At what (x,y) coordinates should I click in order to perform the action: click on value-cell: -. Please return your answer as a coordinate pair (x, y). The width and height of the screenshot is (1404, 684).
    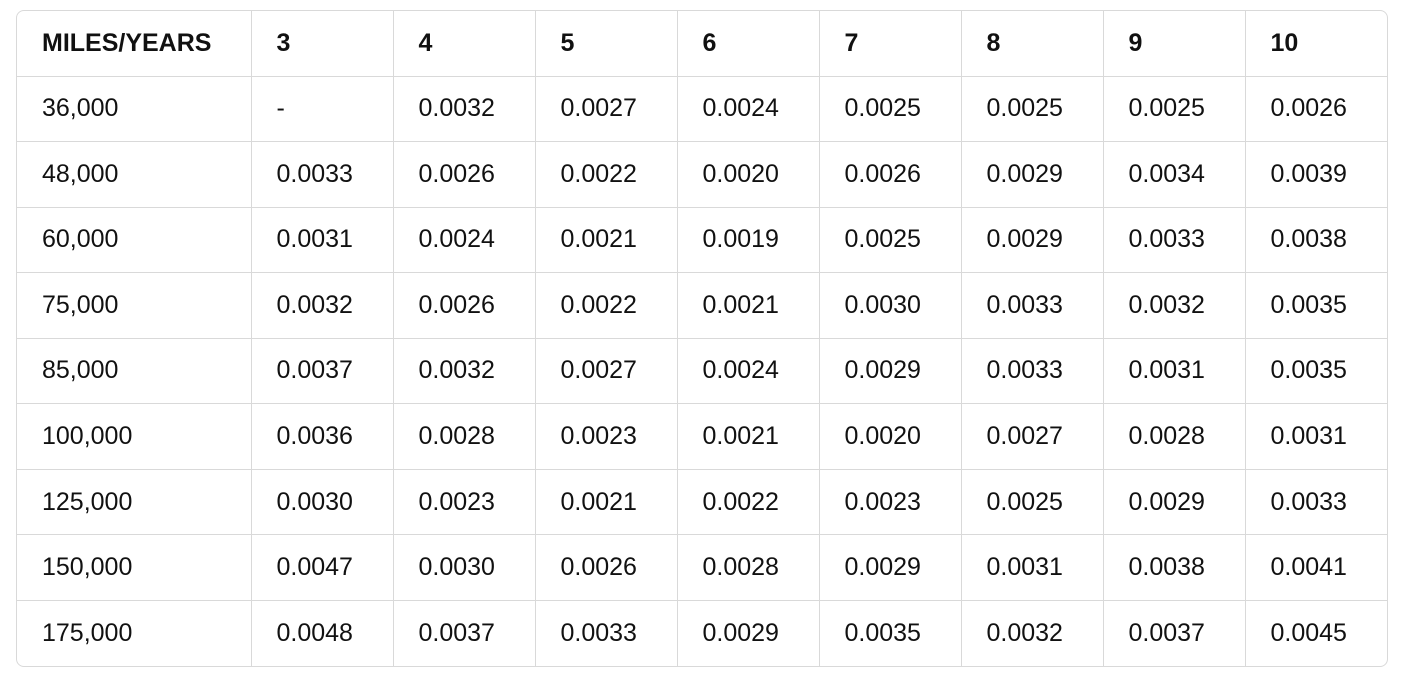
    Looking at the image, I should click on (322, 109).